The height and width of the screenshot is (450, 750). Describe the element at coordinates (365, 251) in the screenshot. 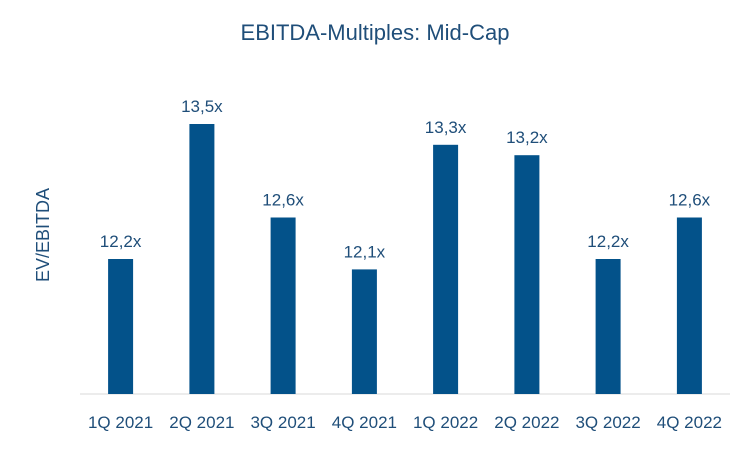

I see `data-label: 12,1x` at that location.